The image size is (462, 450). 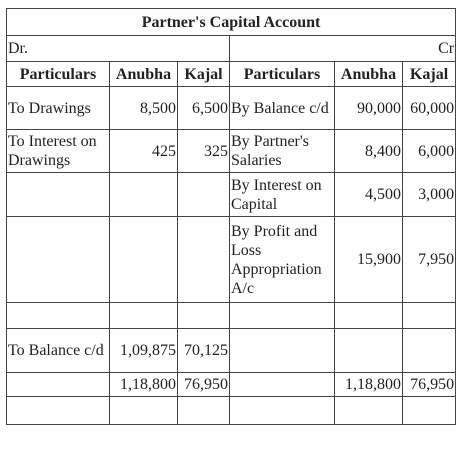 What do you see at coordinates (58, 151) in the screenshot?
I see `debit-particular: To Interest on Drawings` at bounding box center [58, 151].